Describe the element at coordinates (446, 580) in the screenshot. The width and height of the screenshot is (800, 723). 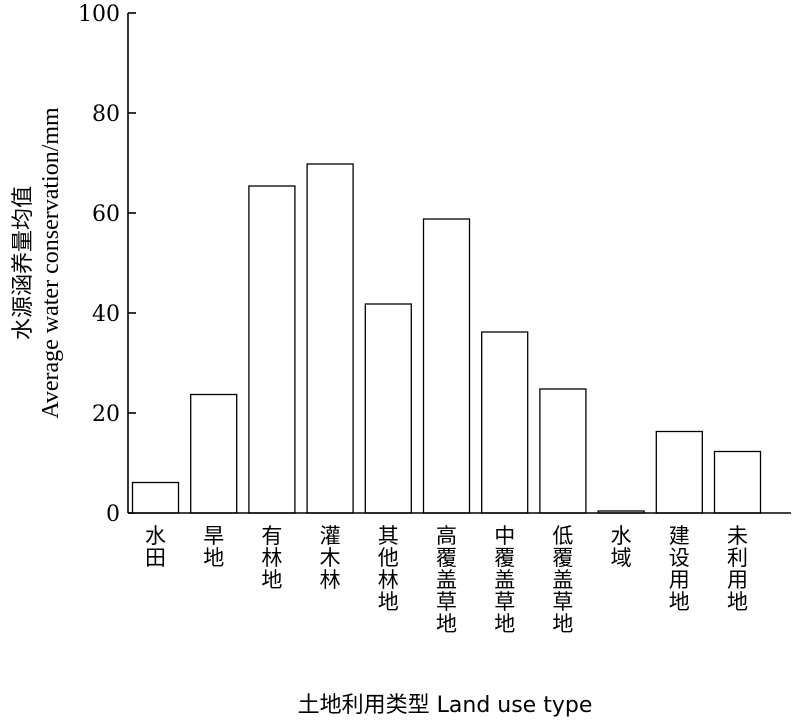
I see `x-tick-label: 高覆盖草地` at that location.